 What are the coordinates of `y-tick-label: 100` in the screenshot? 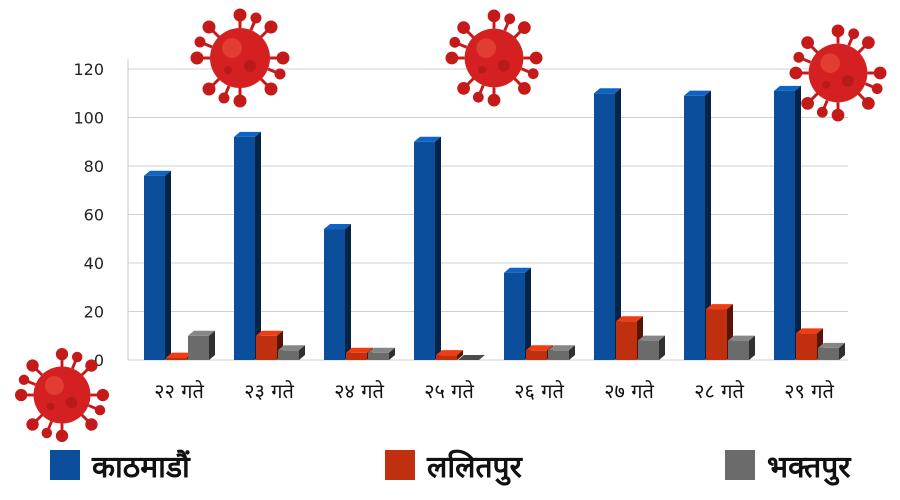 It's located at (88, 118).